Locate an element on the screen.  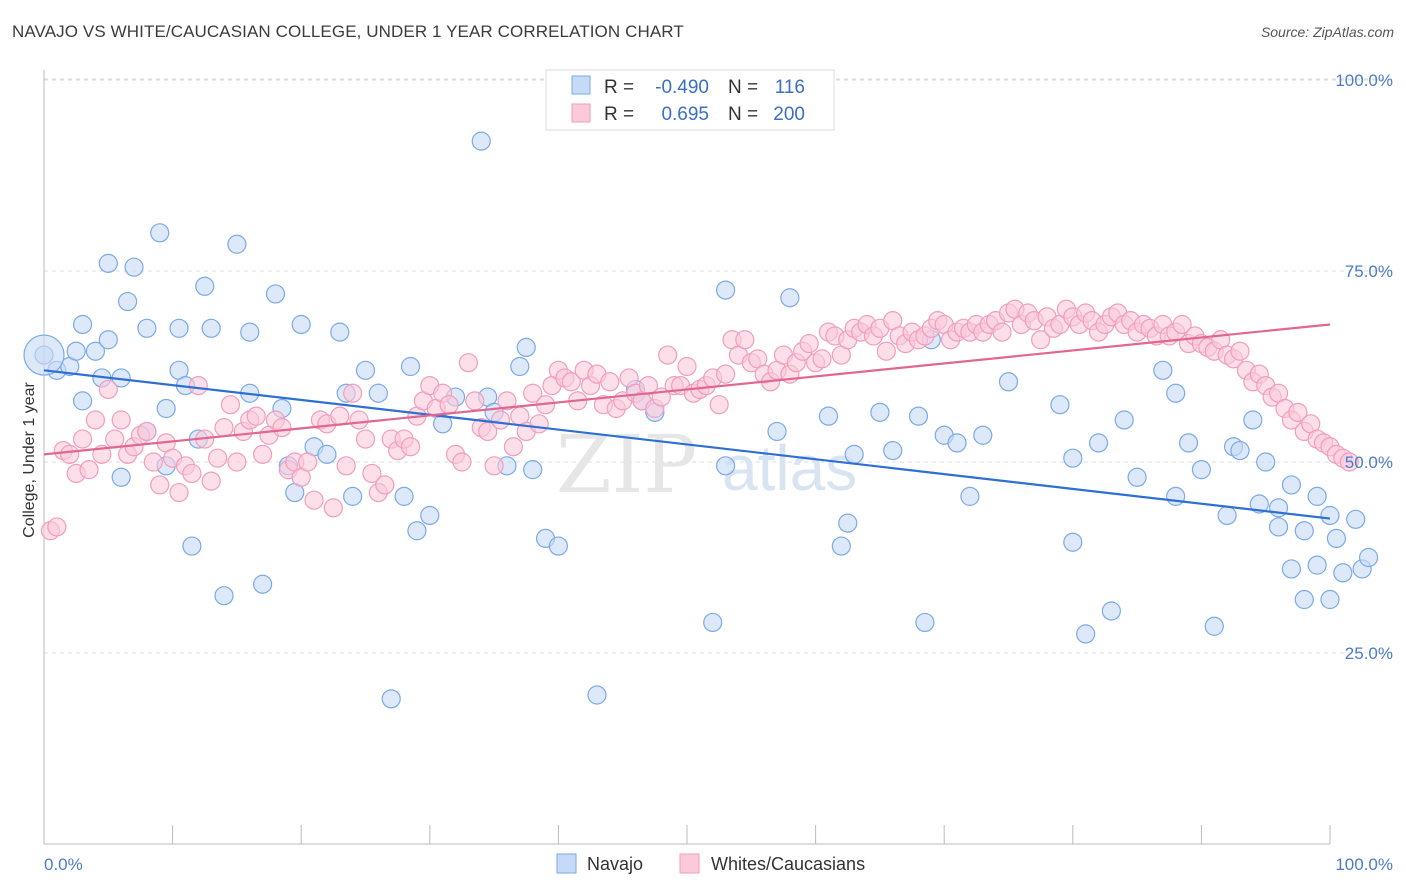
legend-r-label-whites: R = is located at coordinates (619, 114).